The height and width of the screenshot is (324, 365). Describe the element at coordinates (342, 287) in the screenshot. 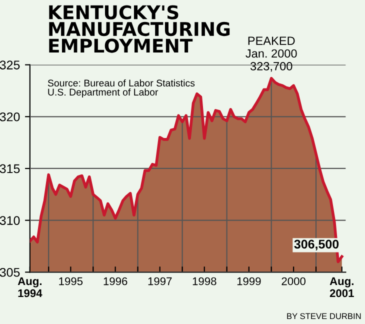

I see `x-tick-label: Aug. 2001` at that location.